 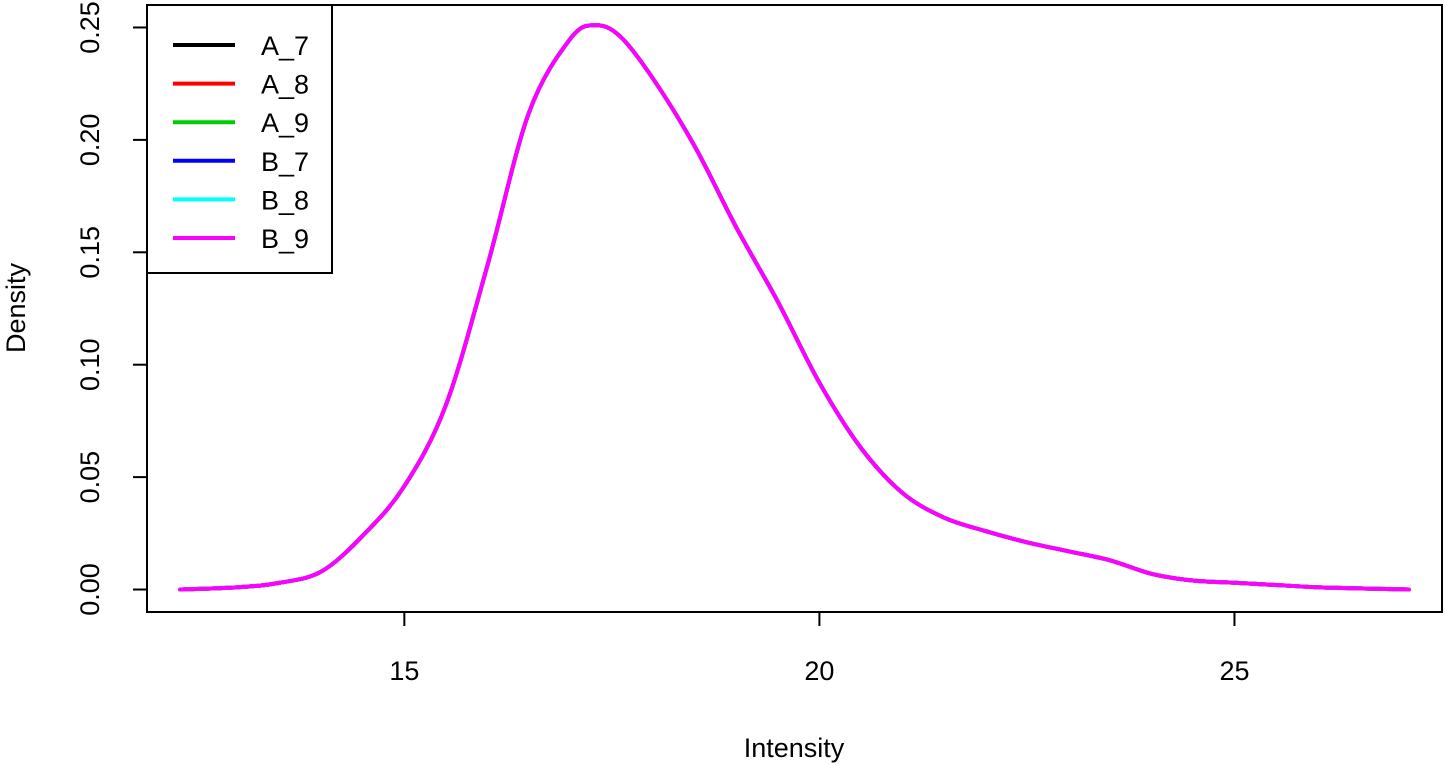 What do you see at coordinates (90, 252) in the screenshot?
I see `y-tick-label: 0.15` at bounding box center [90, 252].